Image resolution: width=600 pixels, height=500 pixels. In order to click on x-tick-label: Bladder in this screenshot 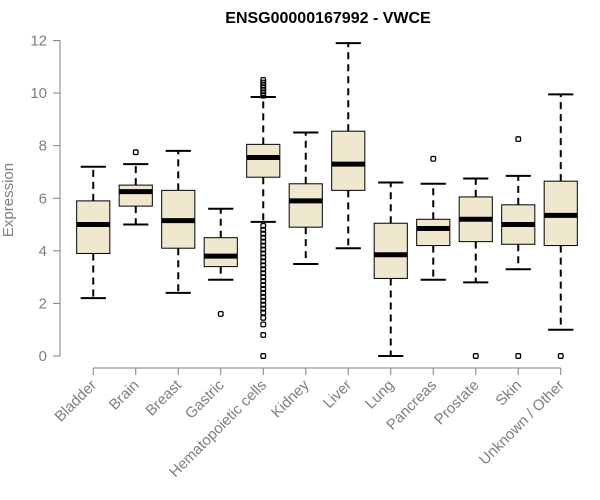, I will do `click(75, 401)`.